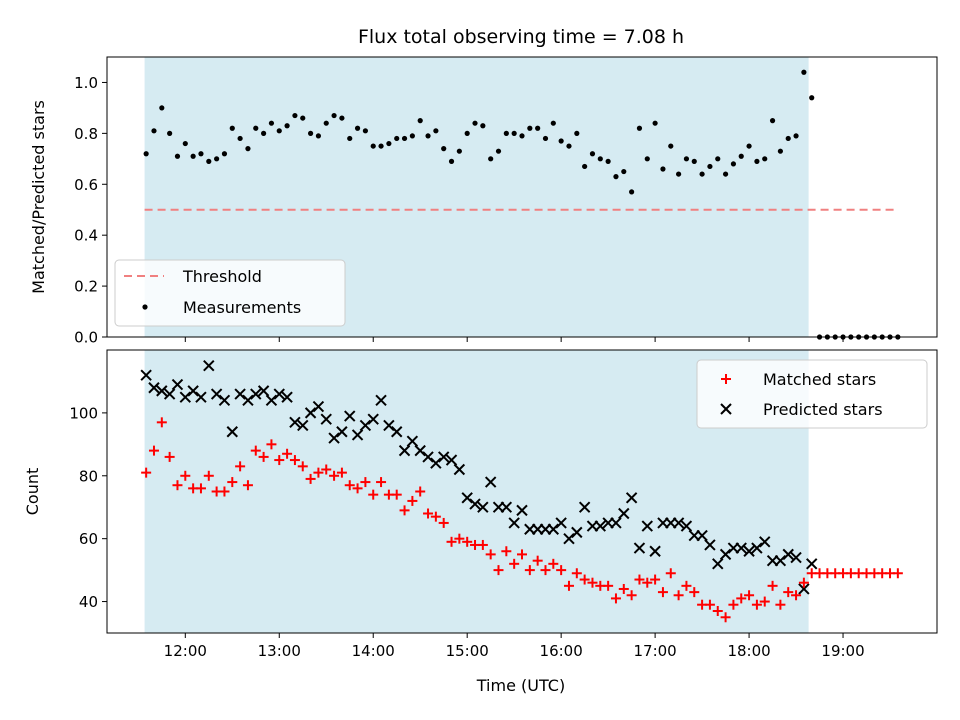  I want to click on top-y-tick-label: 0.2, so click(86, 287).